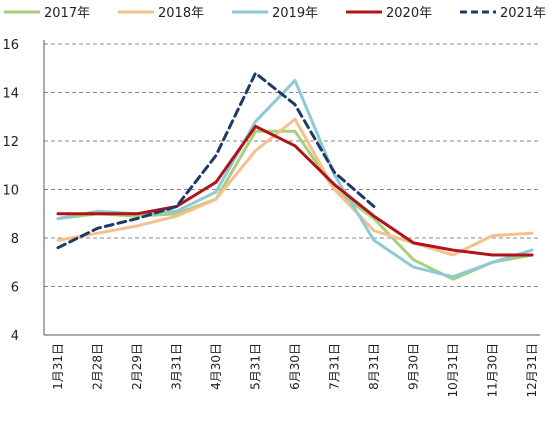 The width and height of the screenshot is (550, 421). Describe the element at coordinates (493, 370) in the screenshot. I see `x-tick-label: 11月30日` at that location.